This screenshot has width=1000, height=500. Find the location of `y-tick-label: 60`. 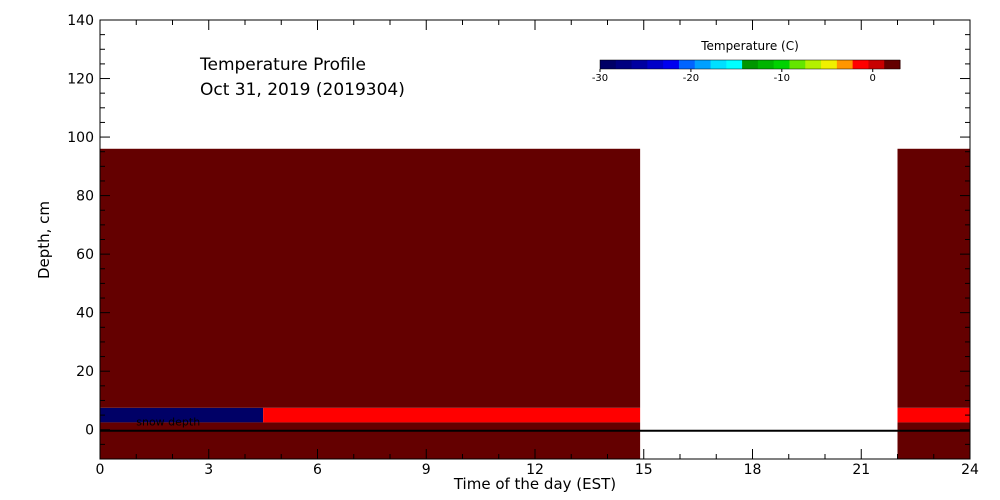

y-tick-label: 60 is located at coordinates (85, 255).